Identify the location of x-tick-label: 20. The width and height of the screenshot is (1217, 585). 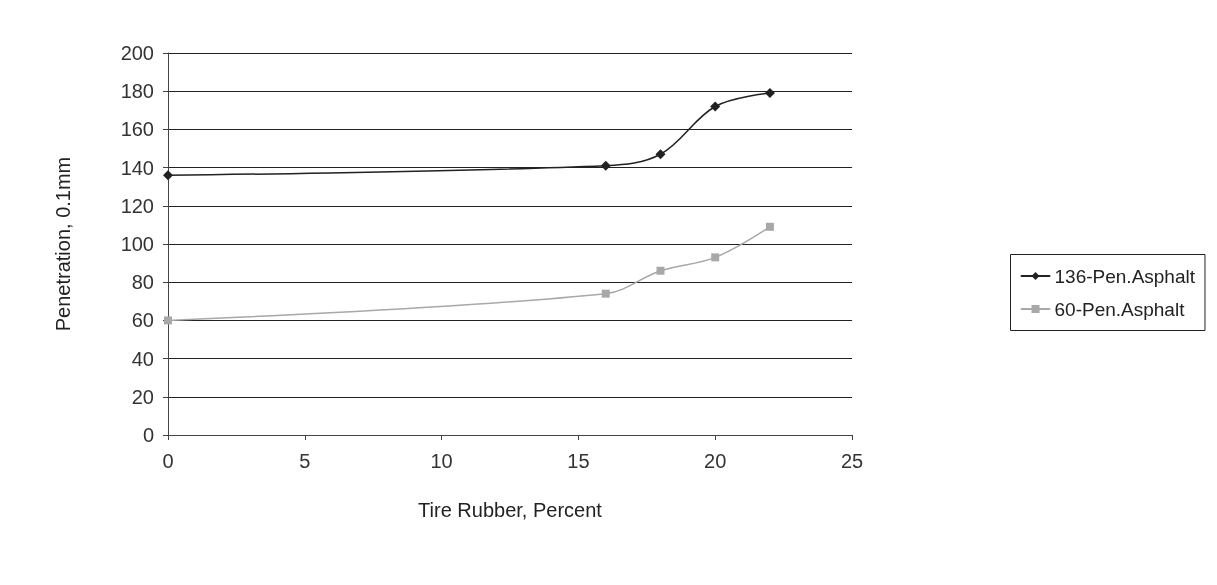
(715, 461).